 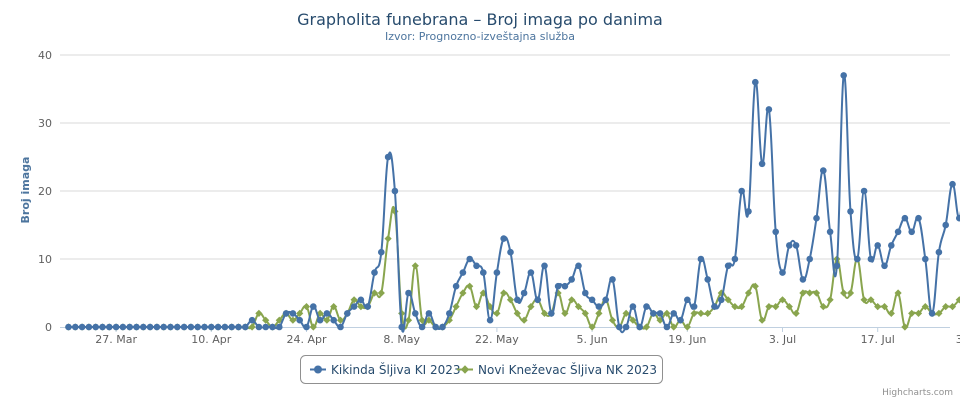 I want to click on legend-item-novi-knezevac: Novi Kneževac Šljiva NK 2023, so click(x=557, y=369).